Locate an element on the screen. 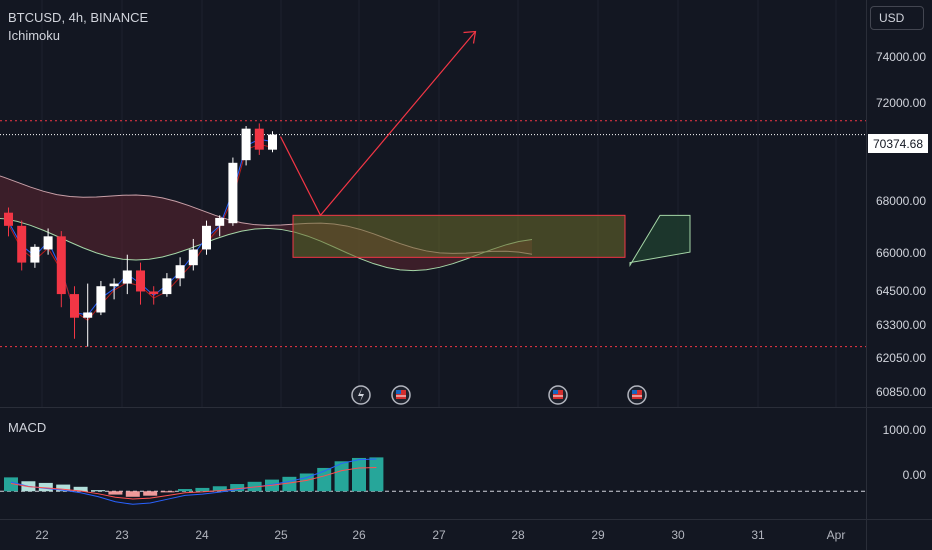  symbol-title: BTCUSD, 4h, BINANCE is located at coordinates (78, 17).